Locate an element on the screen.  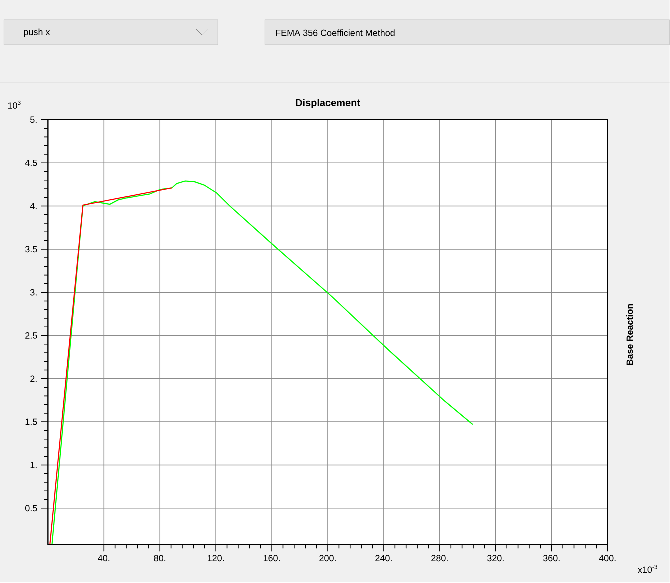
x-tick-label: 160. is located at coordinates (272, 558).